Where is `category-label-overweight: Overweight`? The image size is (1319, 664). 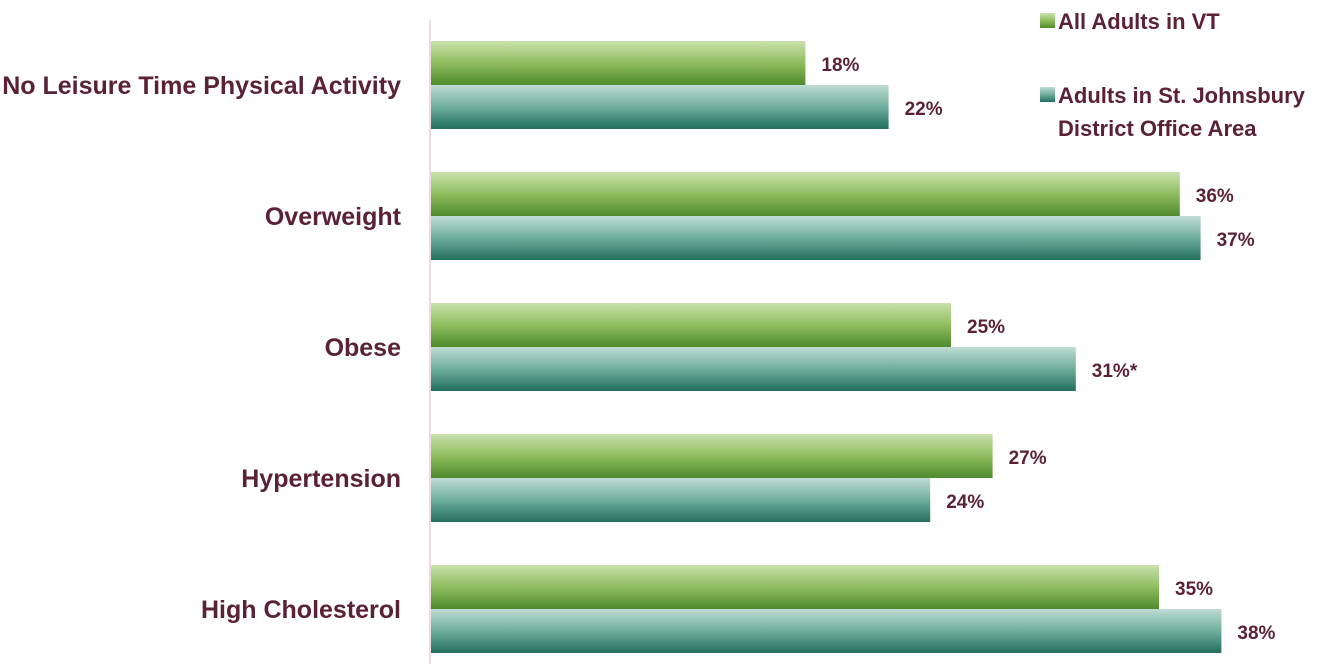
category-label-overweight: Overweight is located at coordinates (333, 217).